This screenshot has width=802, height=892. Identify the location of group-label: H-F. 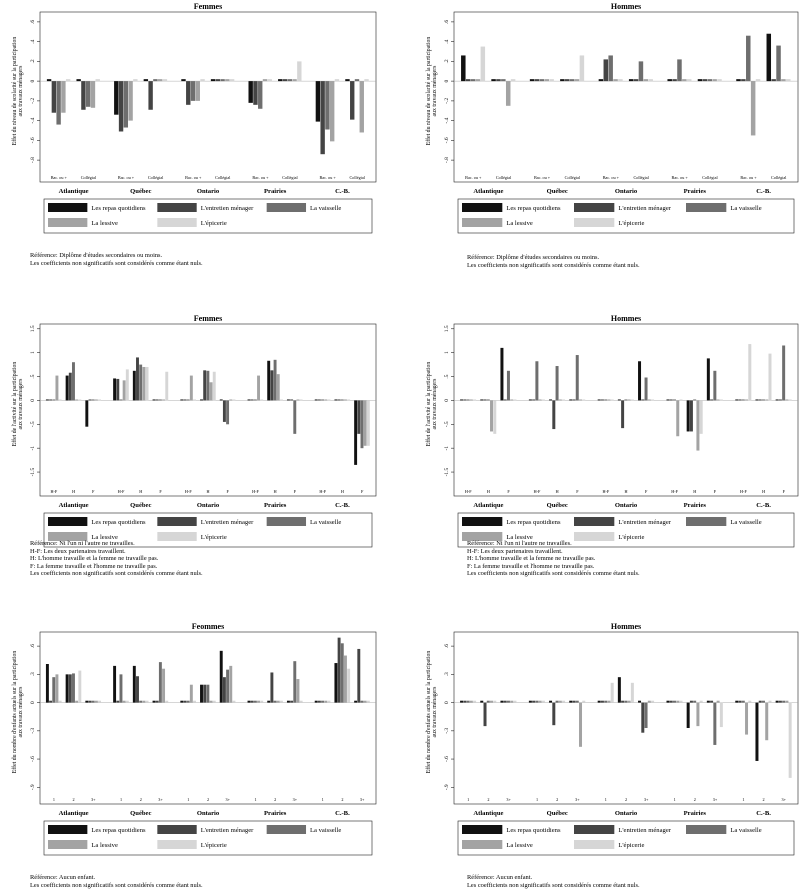
(537, 491).